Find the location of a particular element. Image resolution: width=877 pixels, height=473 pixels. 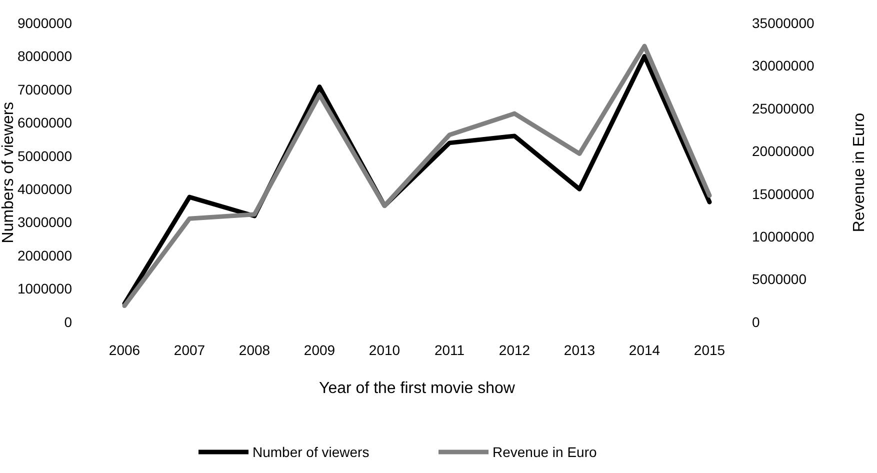

x-tick-label: 2009 is located at coordinates (320, 350).